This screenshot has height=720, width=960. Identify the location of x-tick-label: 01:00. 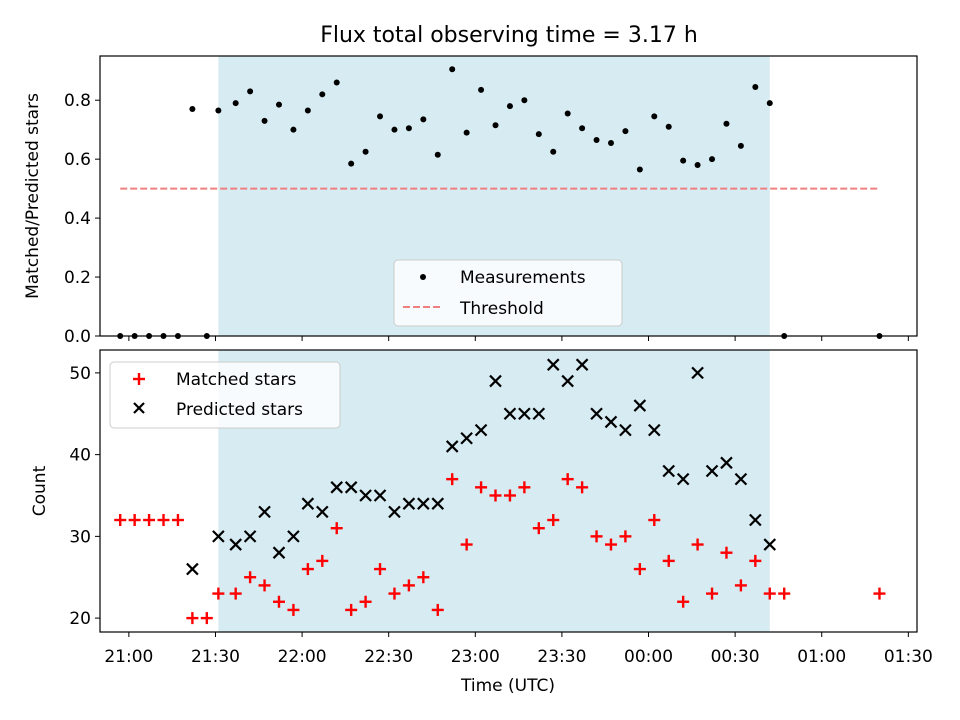
(821, 657).